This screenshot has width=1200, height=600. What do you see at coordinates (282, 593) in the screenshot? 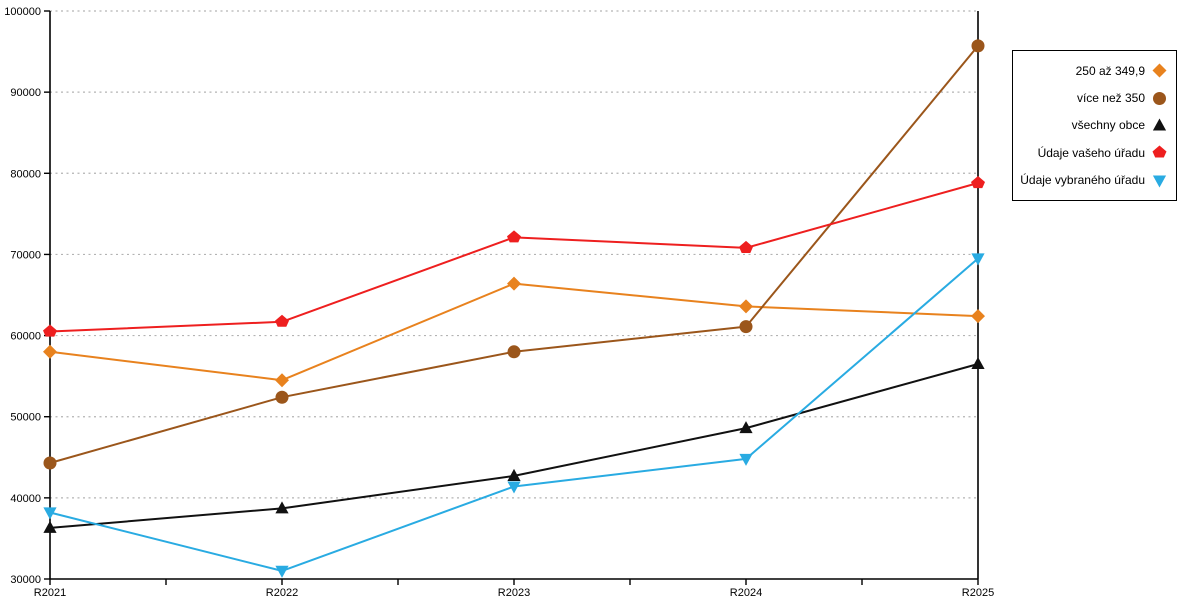
I see `x-axis-label: R2022` at bounding box center [282, 593].